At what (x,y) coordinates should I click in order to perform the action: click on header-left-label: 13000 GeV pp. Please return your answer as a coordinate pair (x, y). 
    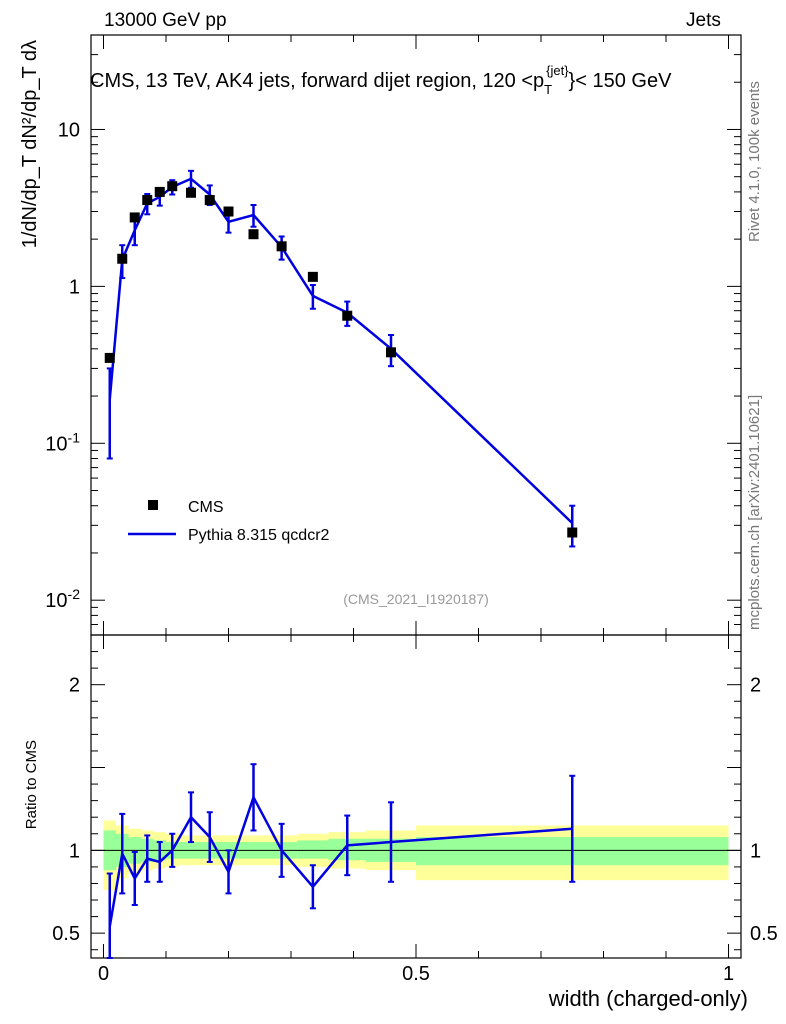
    Looking at the image, I should click on (165, 20).